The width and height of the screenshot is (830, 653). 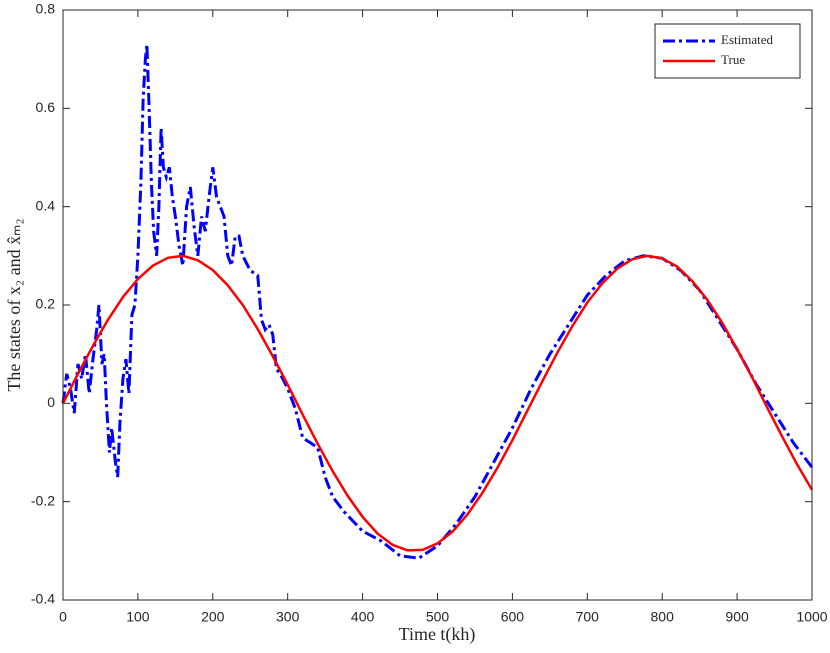 What do you see at coordinates (733, 59) in the screenshot?
I see `legend-label: True` at bounding box center [733, 59].